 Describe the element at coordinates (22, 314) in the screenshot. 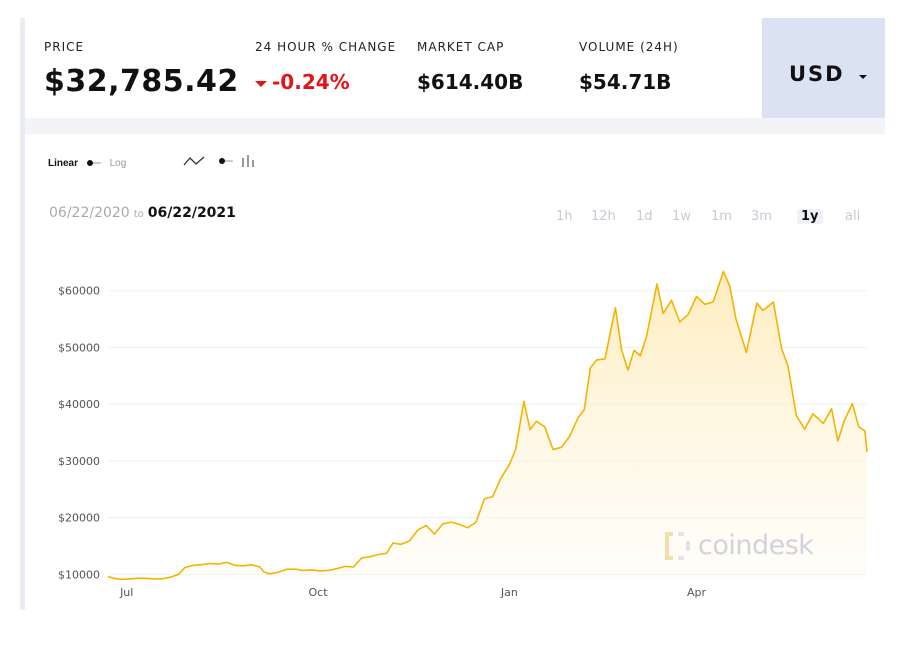

I see `left-accent-rule` at that location.